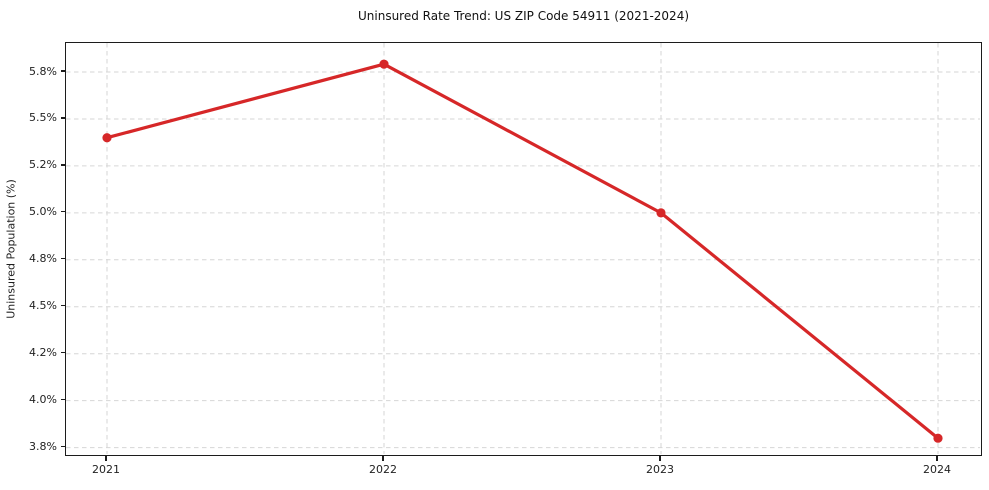 The height and width of the screenshot is (490, 989). What do you see at coordinates (43, 306) in the screenshot?
I see `y-tick-label: 4.5%` at bounding box center [43, 306].